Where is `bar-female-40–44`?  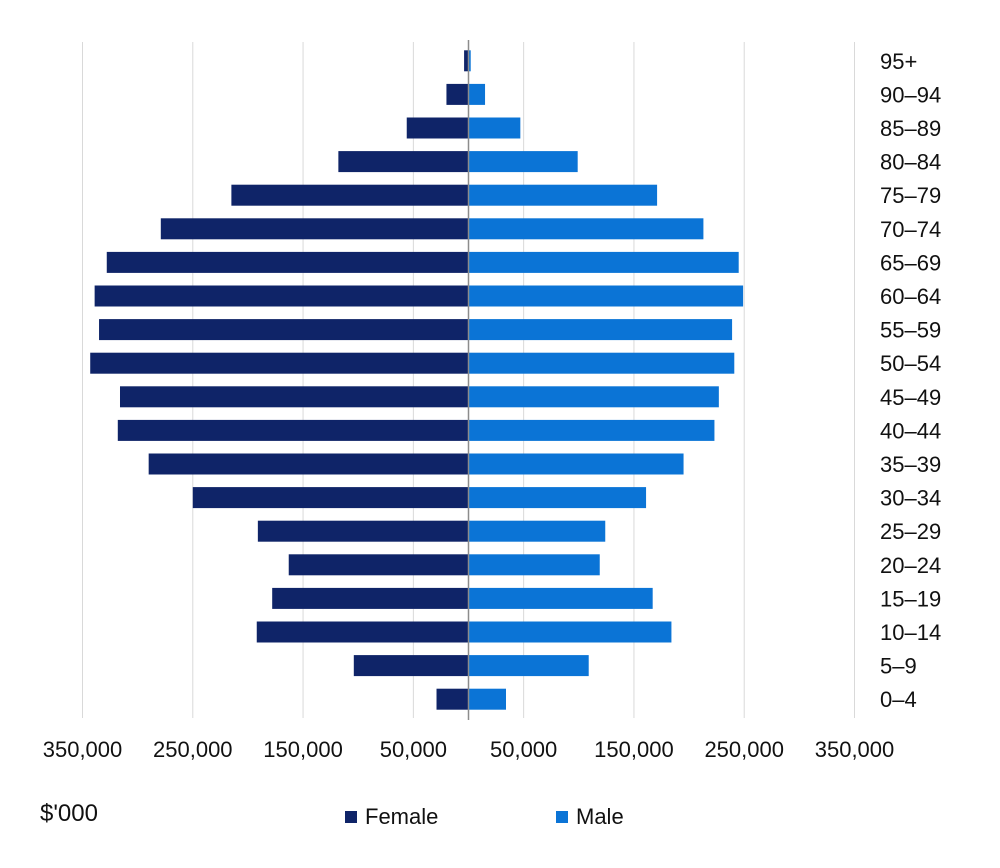 bar-female-40–44 is located at coordinates (293, 430).